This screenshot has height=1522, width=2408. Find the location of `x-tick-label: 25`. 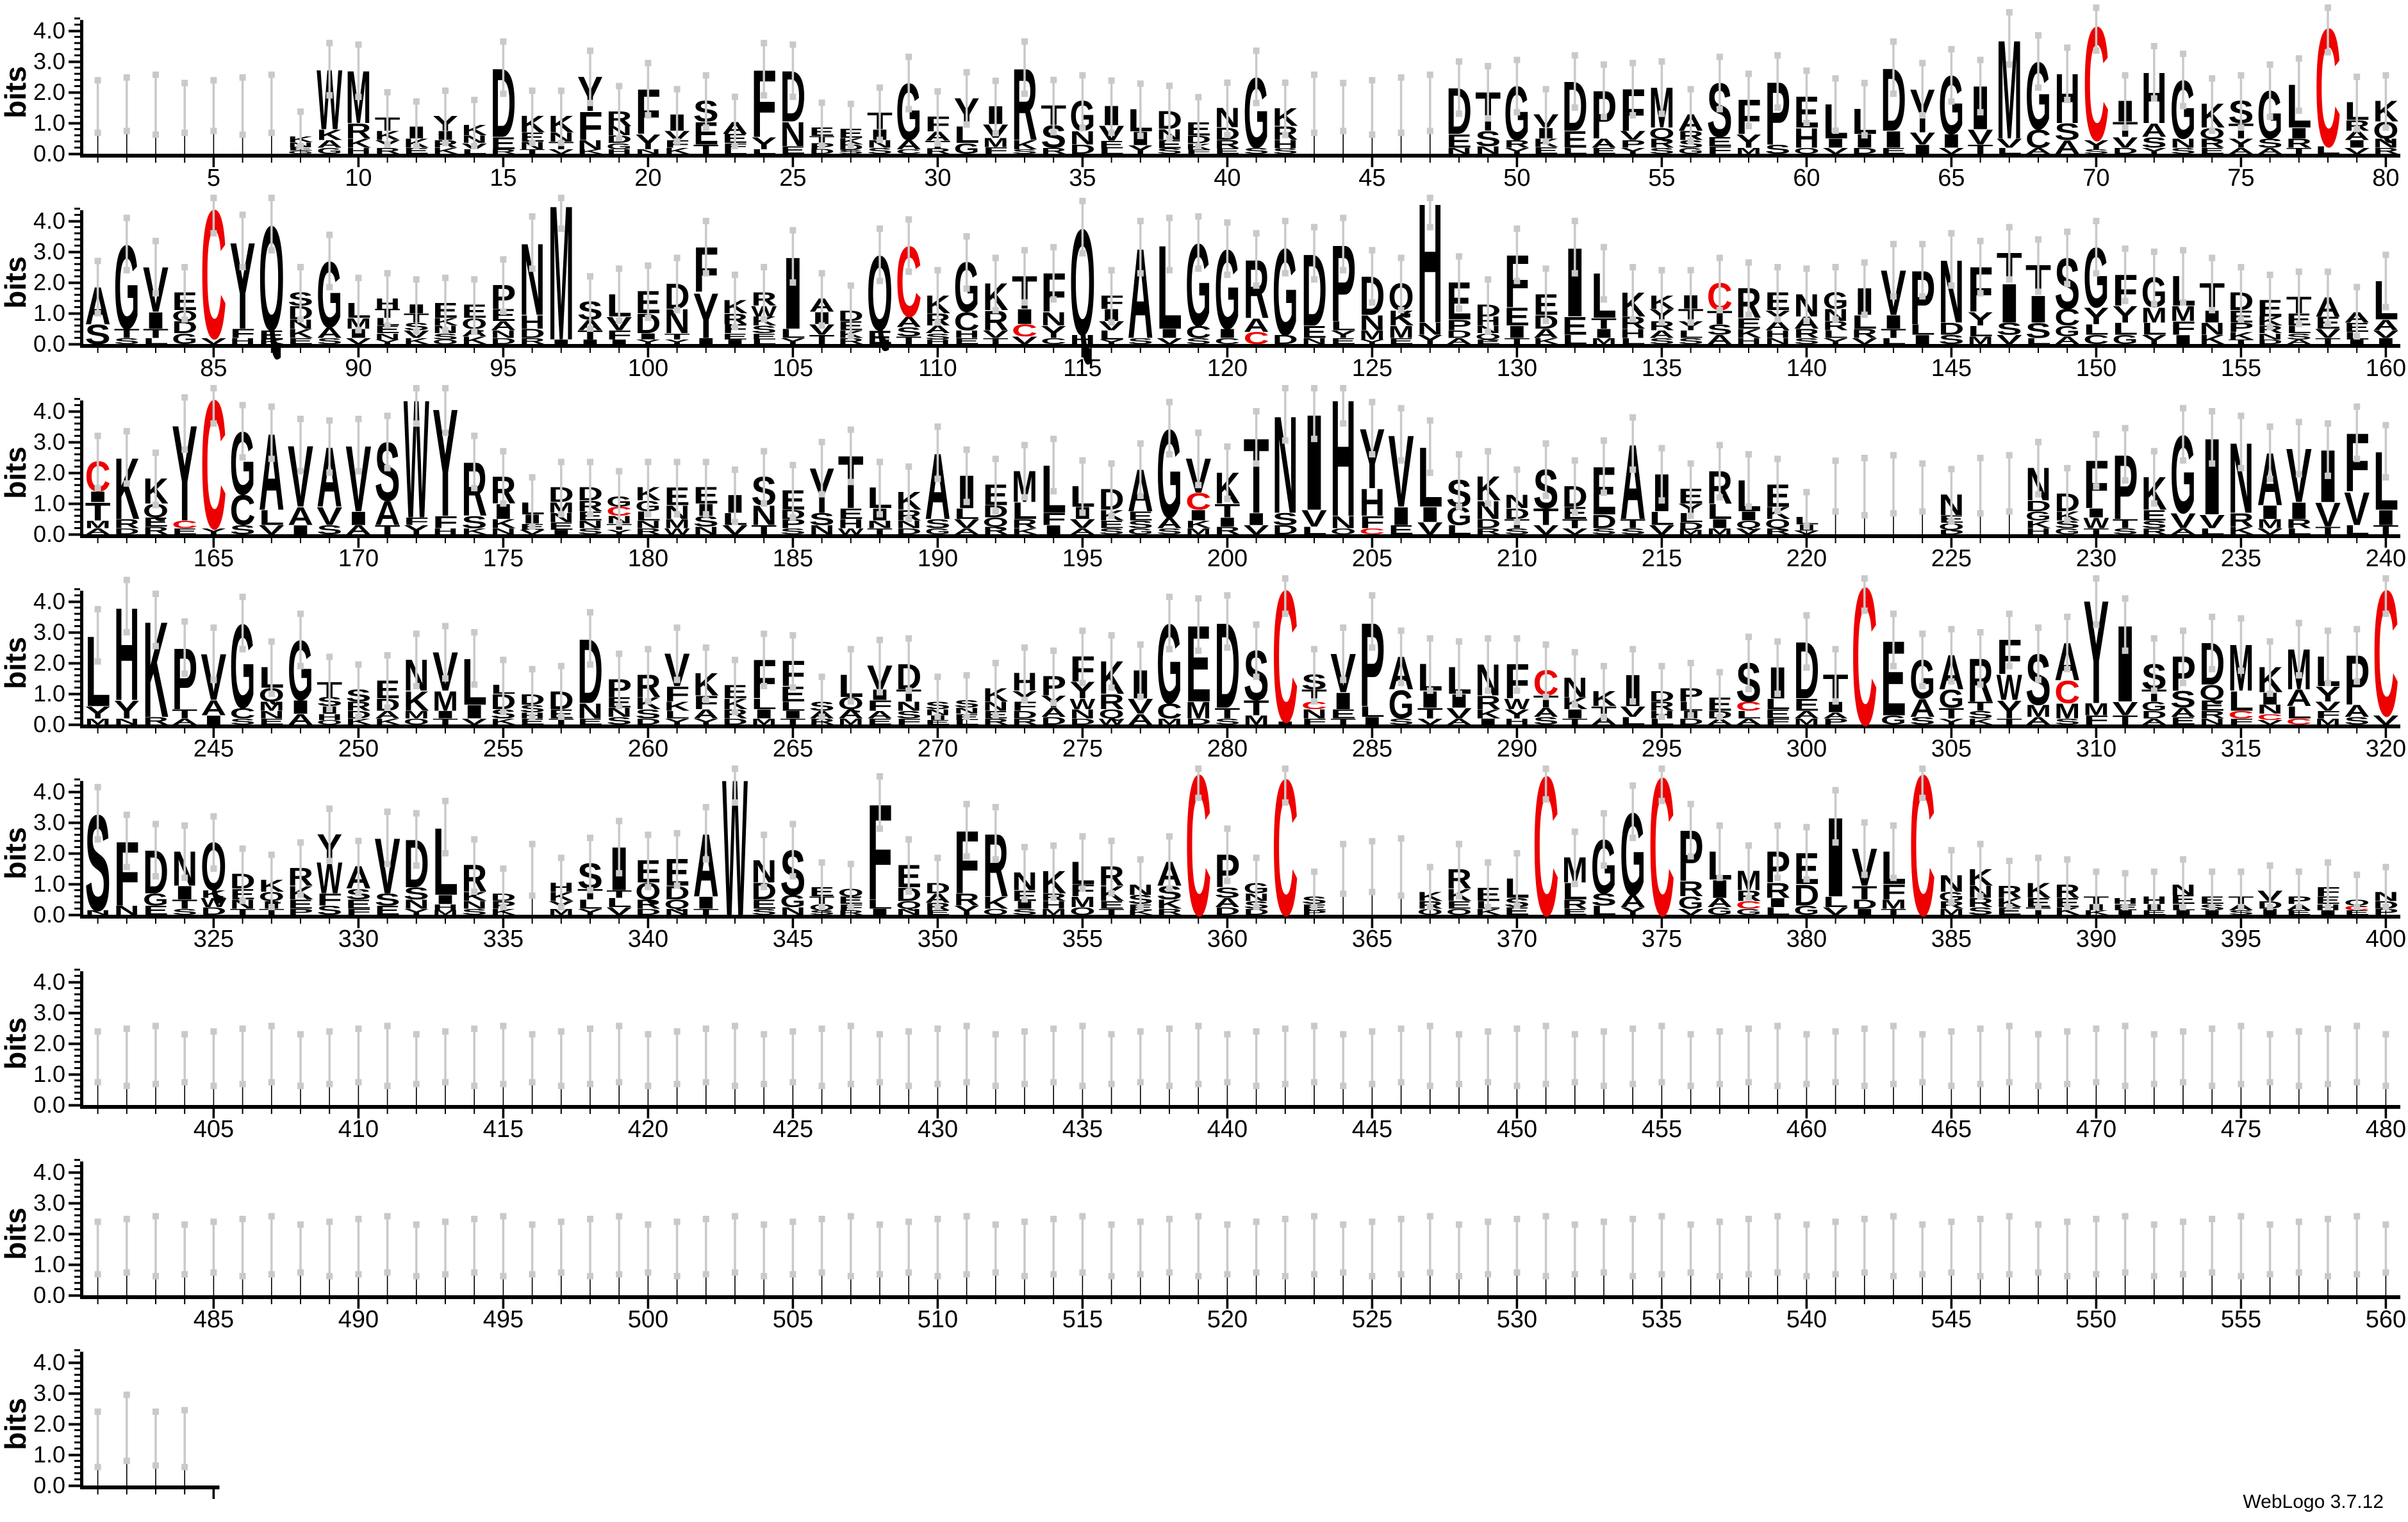

x-tick-label: 25 is located at coordinates (792, 177).